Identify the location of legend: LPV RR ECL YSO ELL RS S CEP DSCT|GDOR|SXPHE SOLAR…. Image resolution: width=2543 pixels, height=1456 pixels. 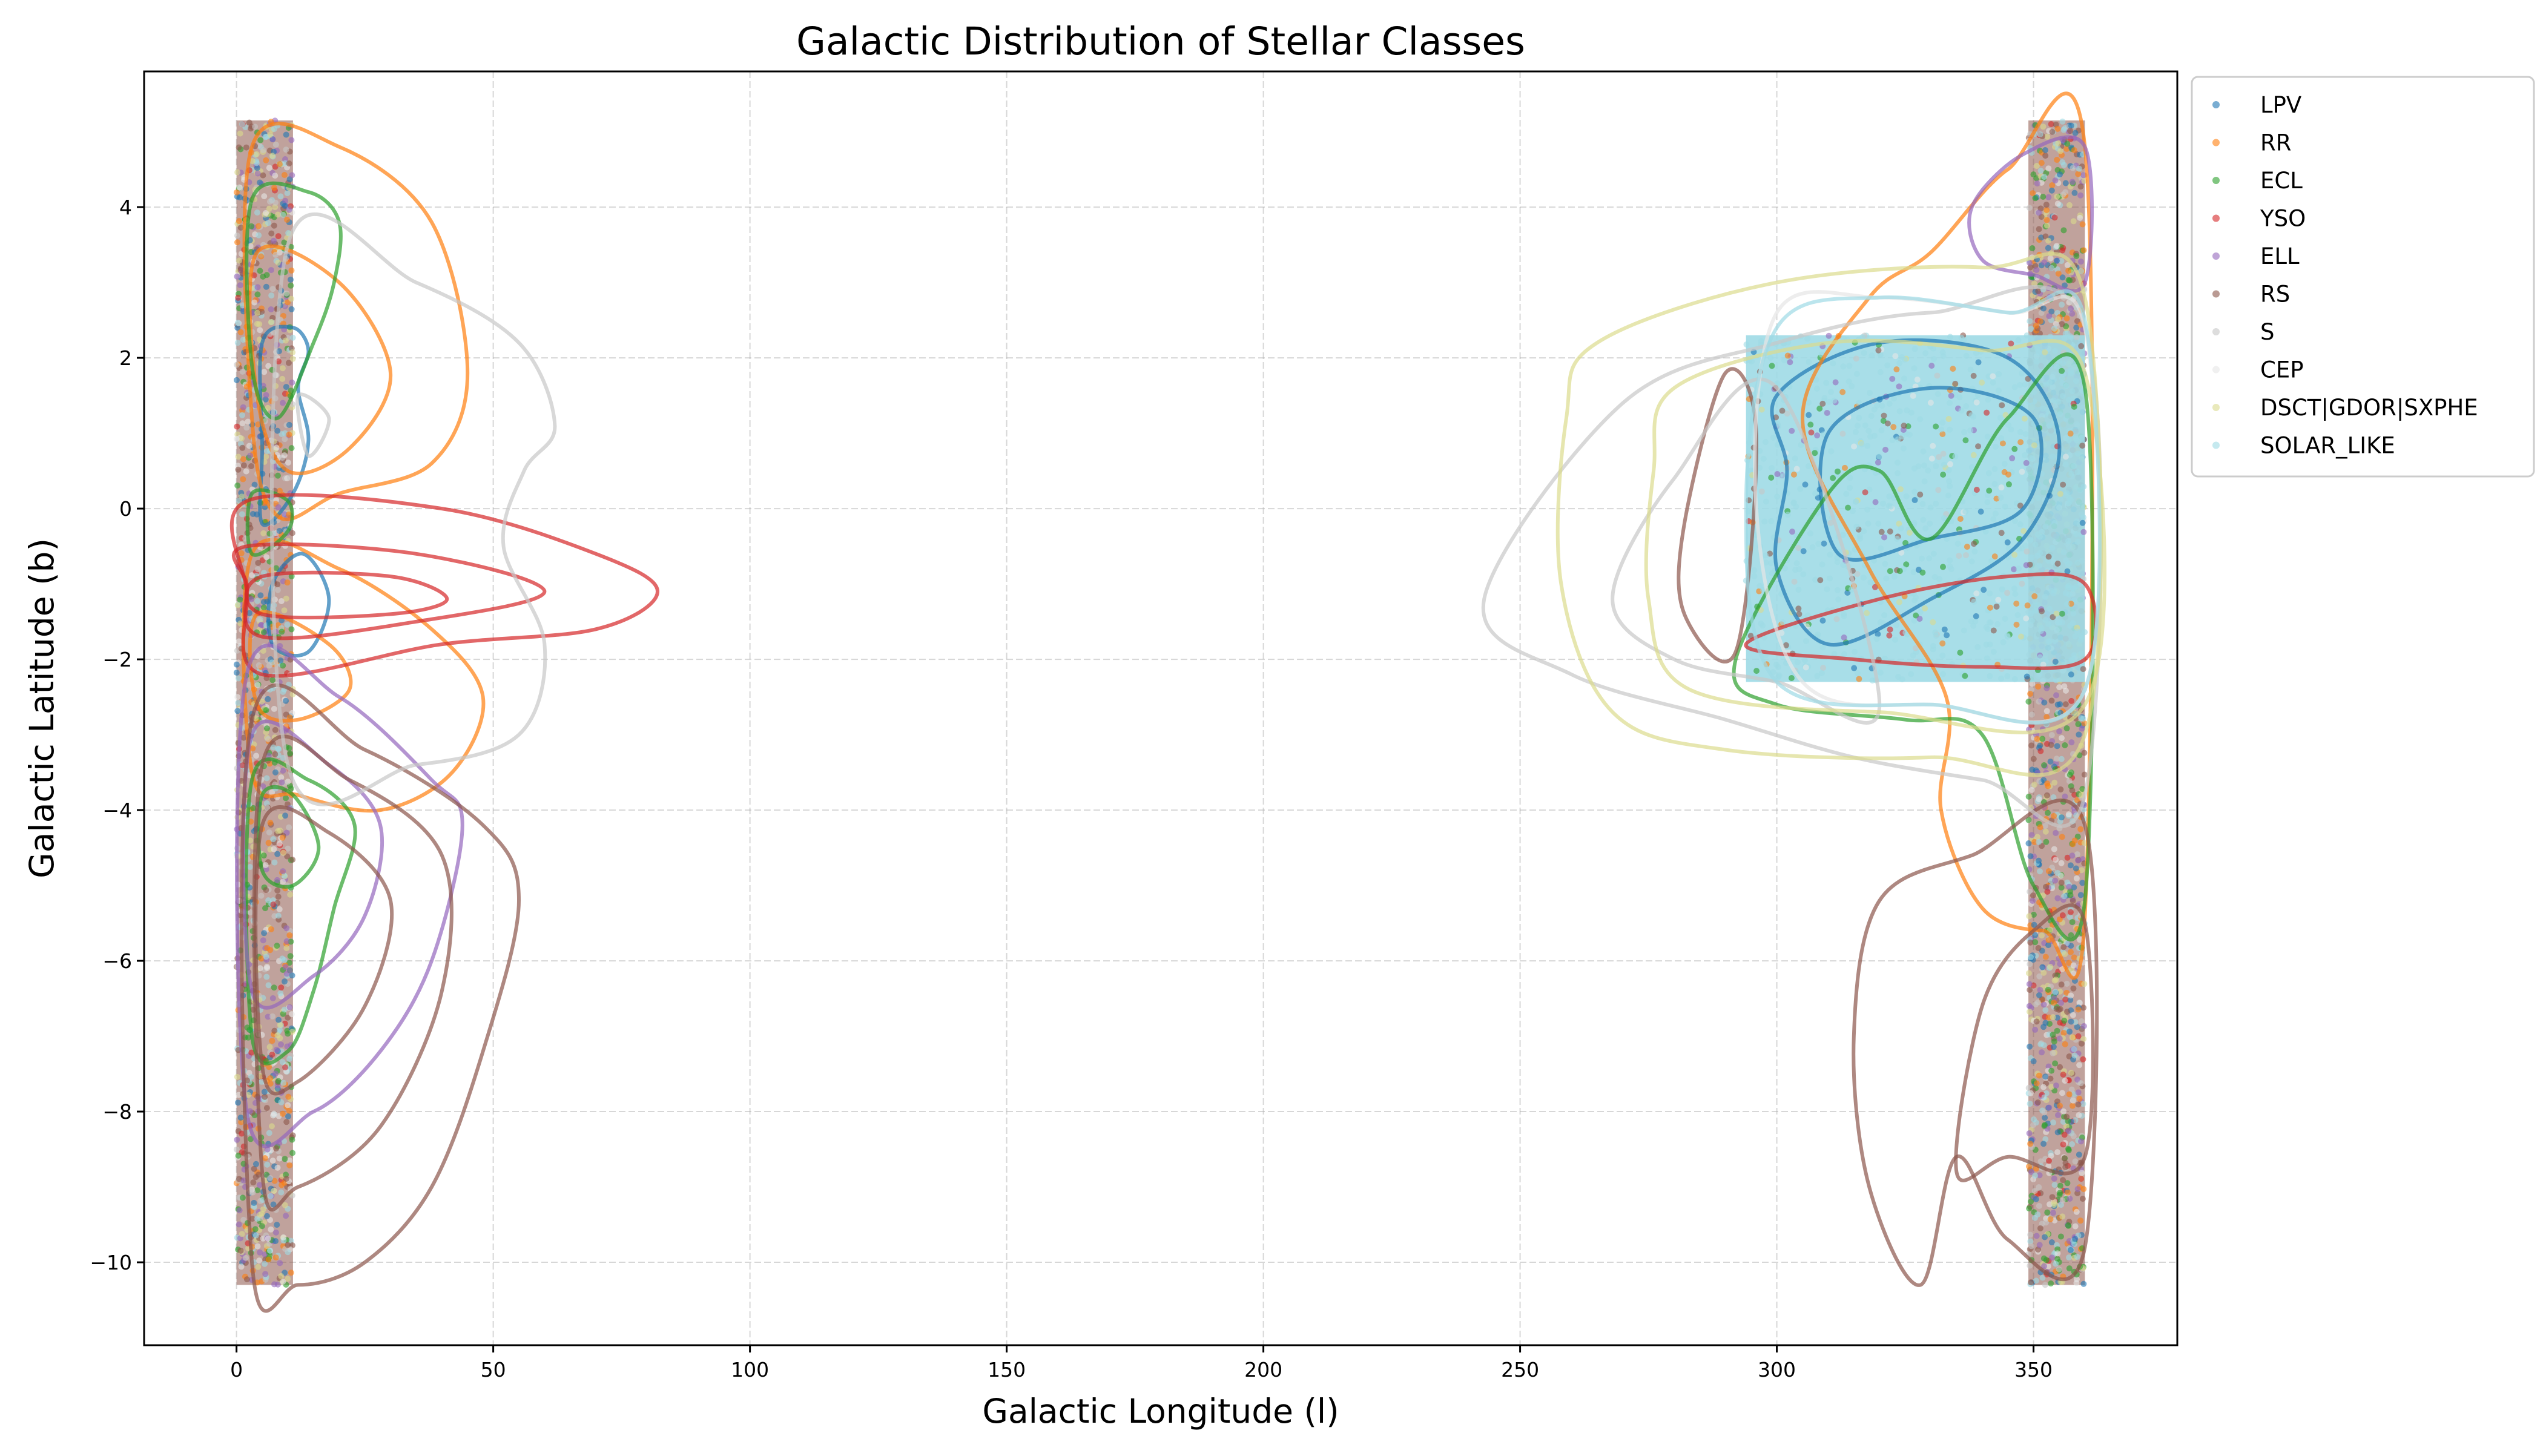
(2363, 277).